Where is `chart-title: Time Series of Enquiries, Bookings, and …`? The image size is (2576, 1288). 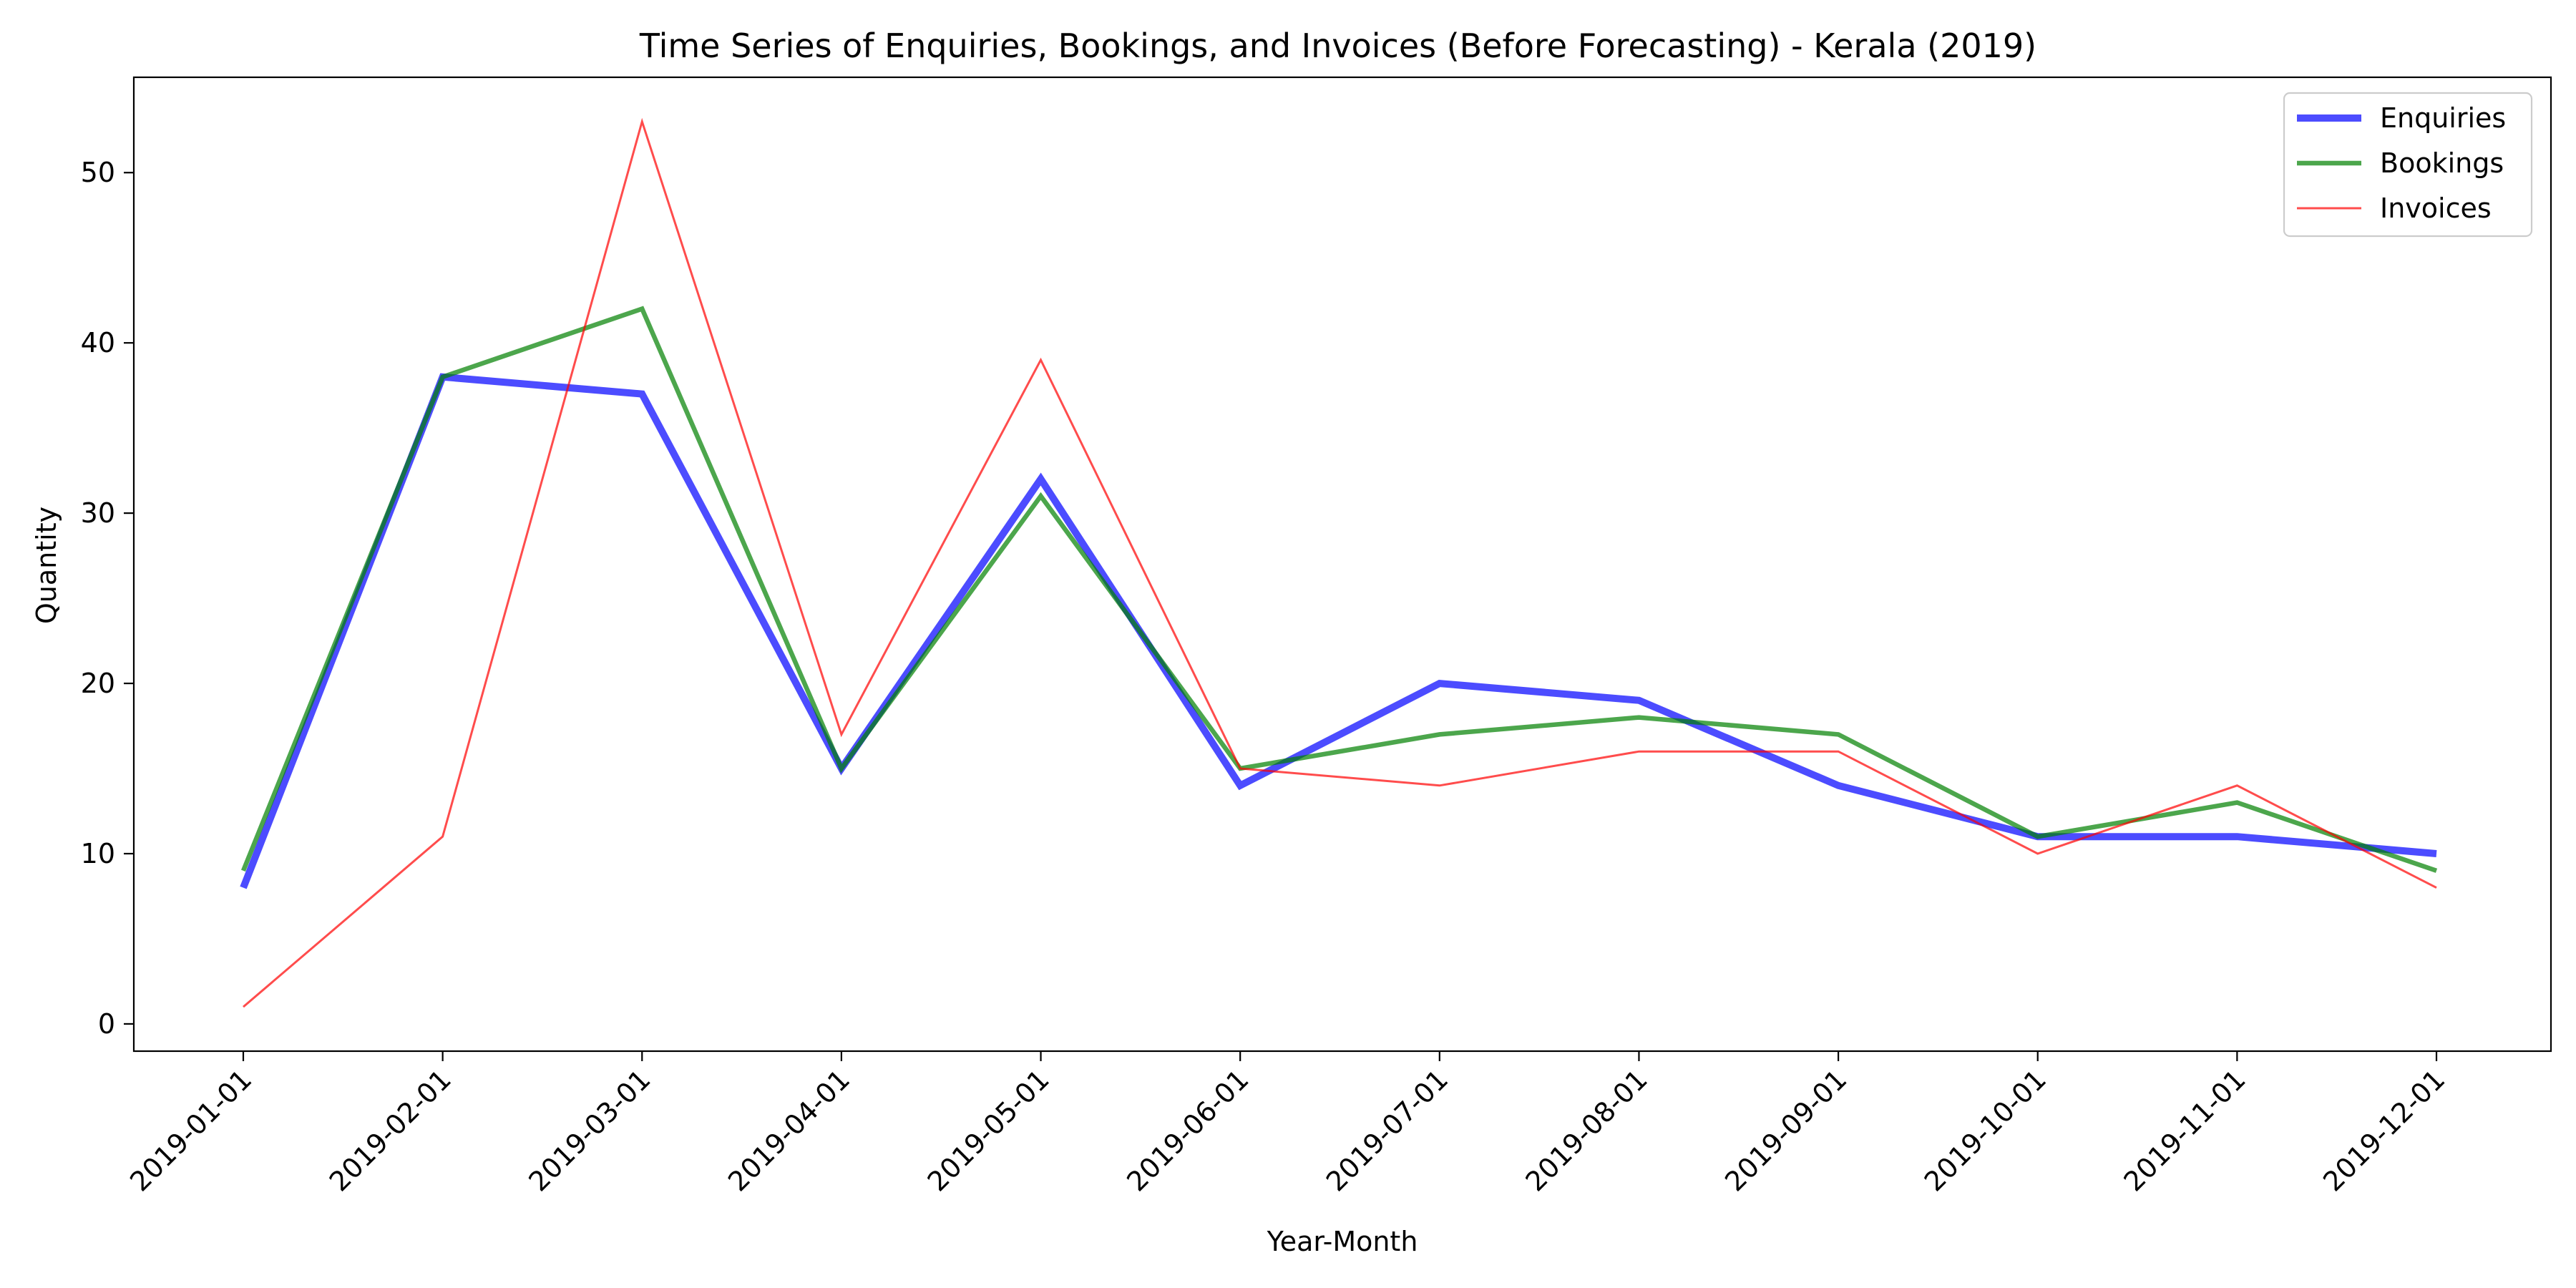 chart-title: Time Series of Enquiries, Bookings, and … is located at coordinates (1337, 45).